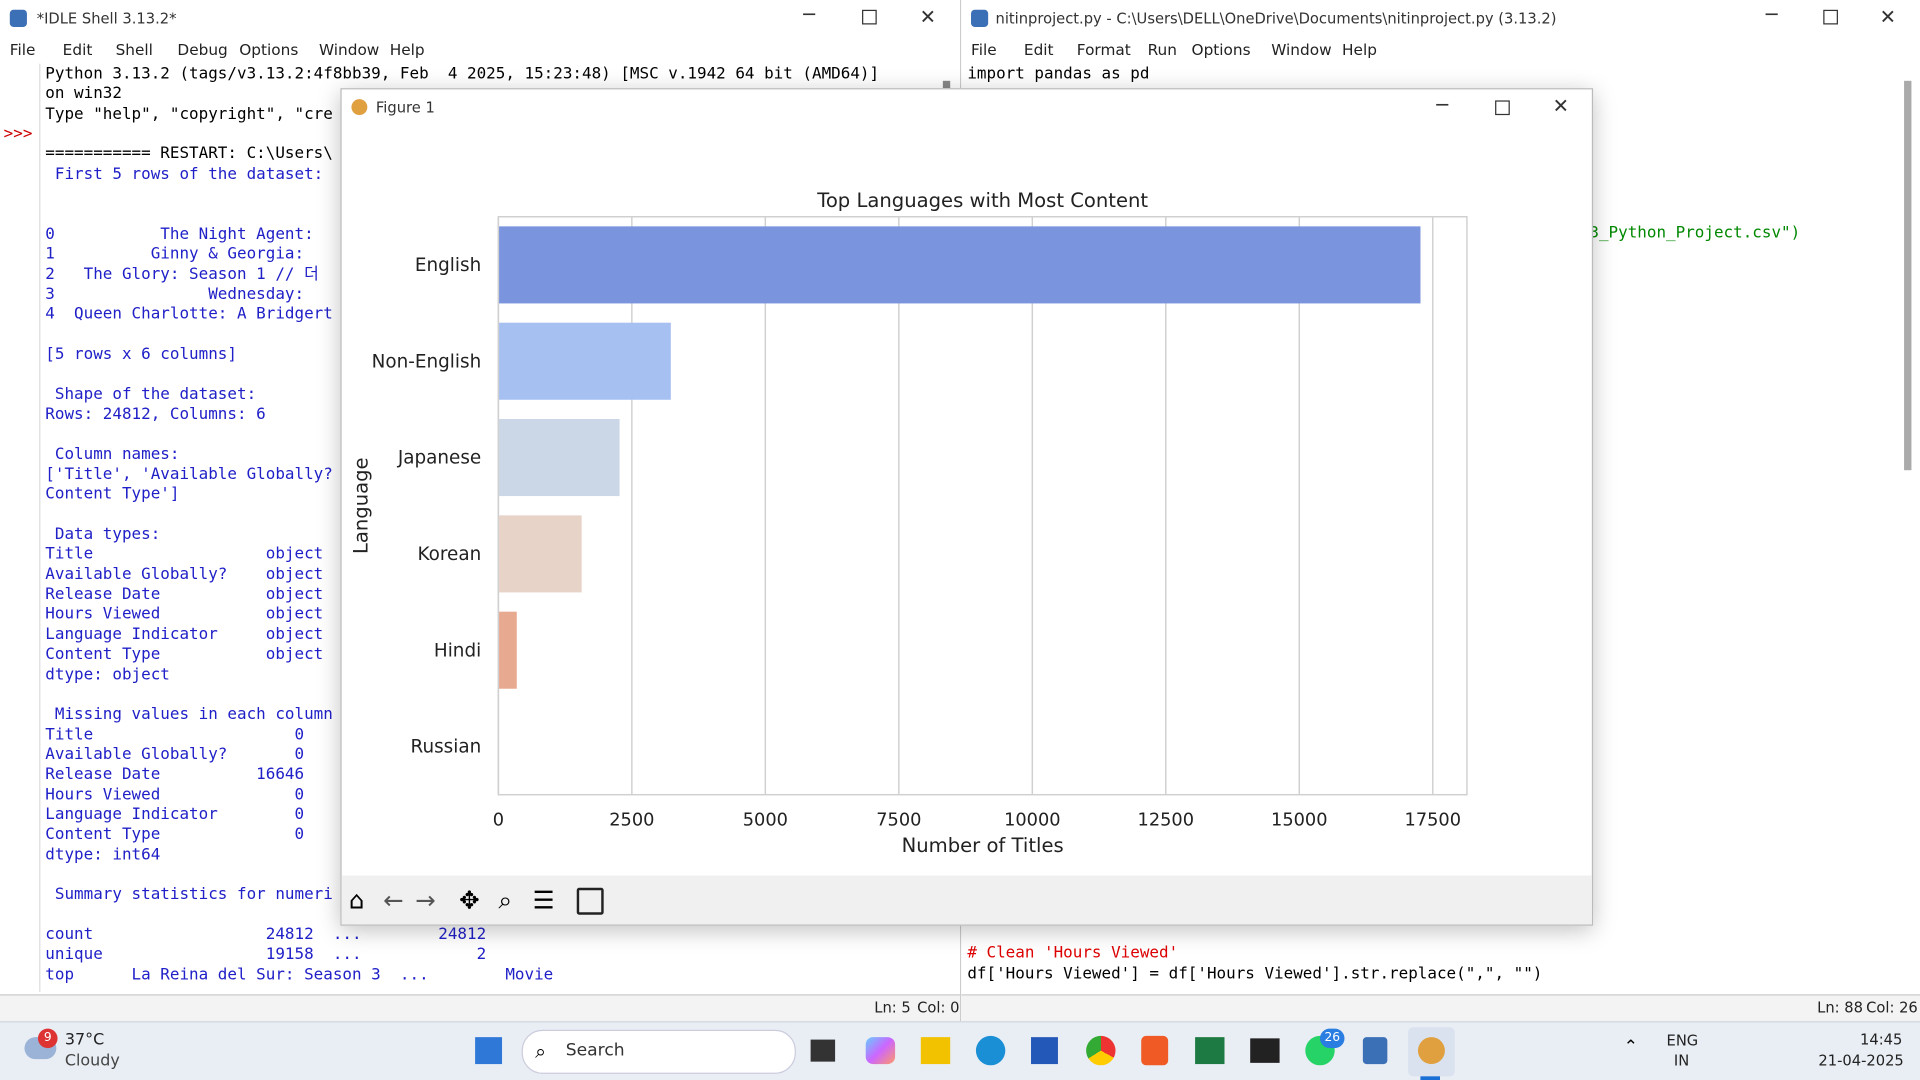  Describe the element at coordinates (1073, 953) in the screenshot. I see `code-comment: # Clean 'Hours Viewed'` at that location.